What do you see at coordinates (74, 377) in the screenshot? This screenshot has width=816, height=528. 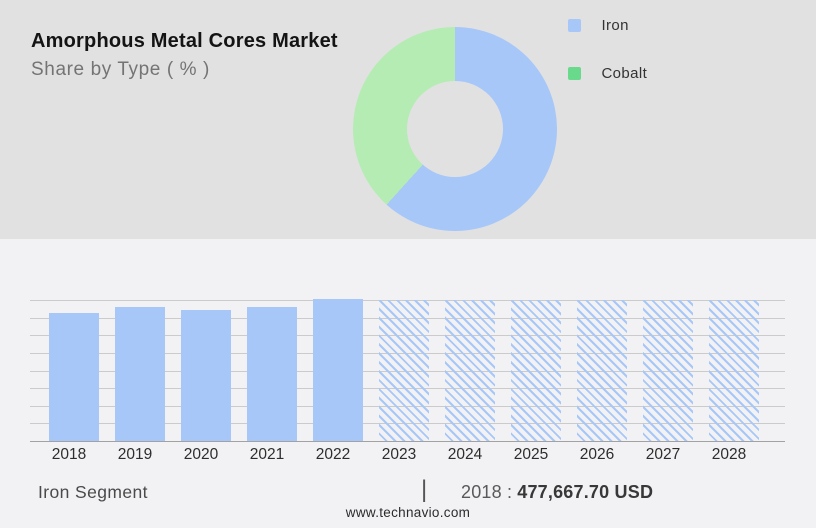 I see `bar-2018` at bounding box center [74, 377].